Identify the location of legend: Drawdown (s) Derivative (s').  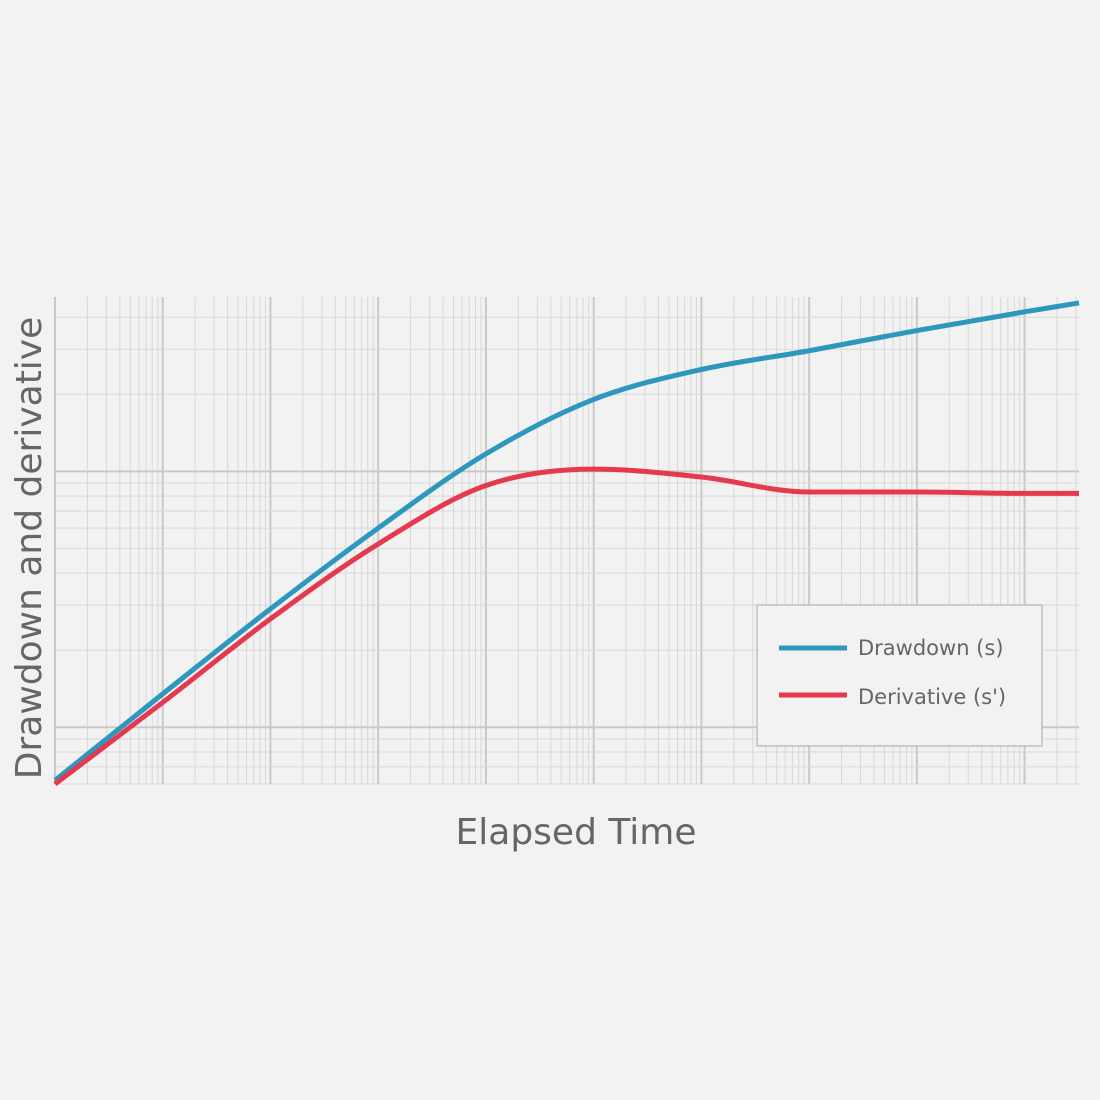
(899, 675).